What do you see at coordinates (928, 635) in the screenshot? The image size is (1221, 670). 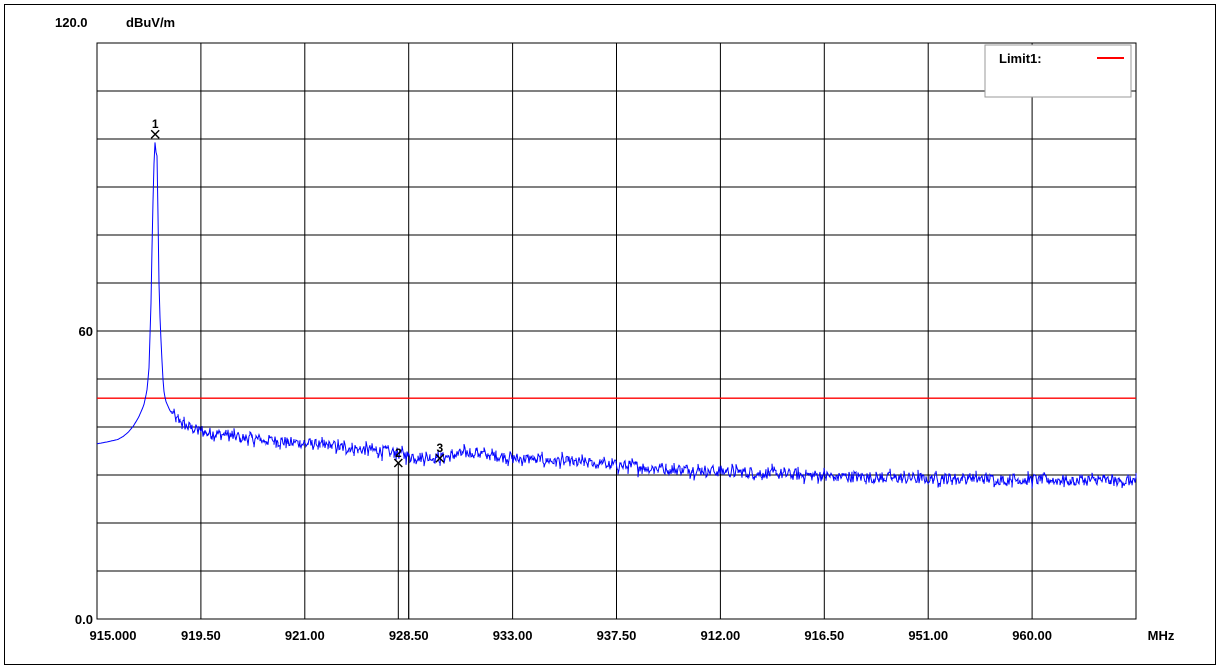 I see `x-tick-label: 951.00` at bounding box center [928, 635].